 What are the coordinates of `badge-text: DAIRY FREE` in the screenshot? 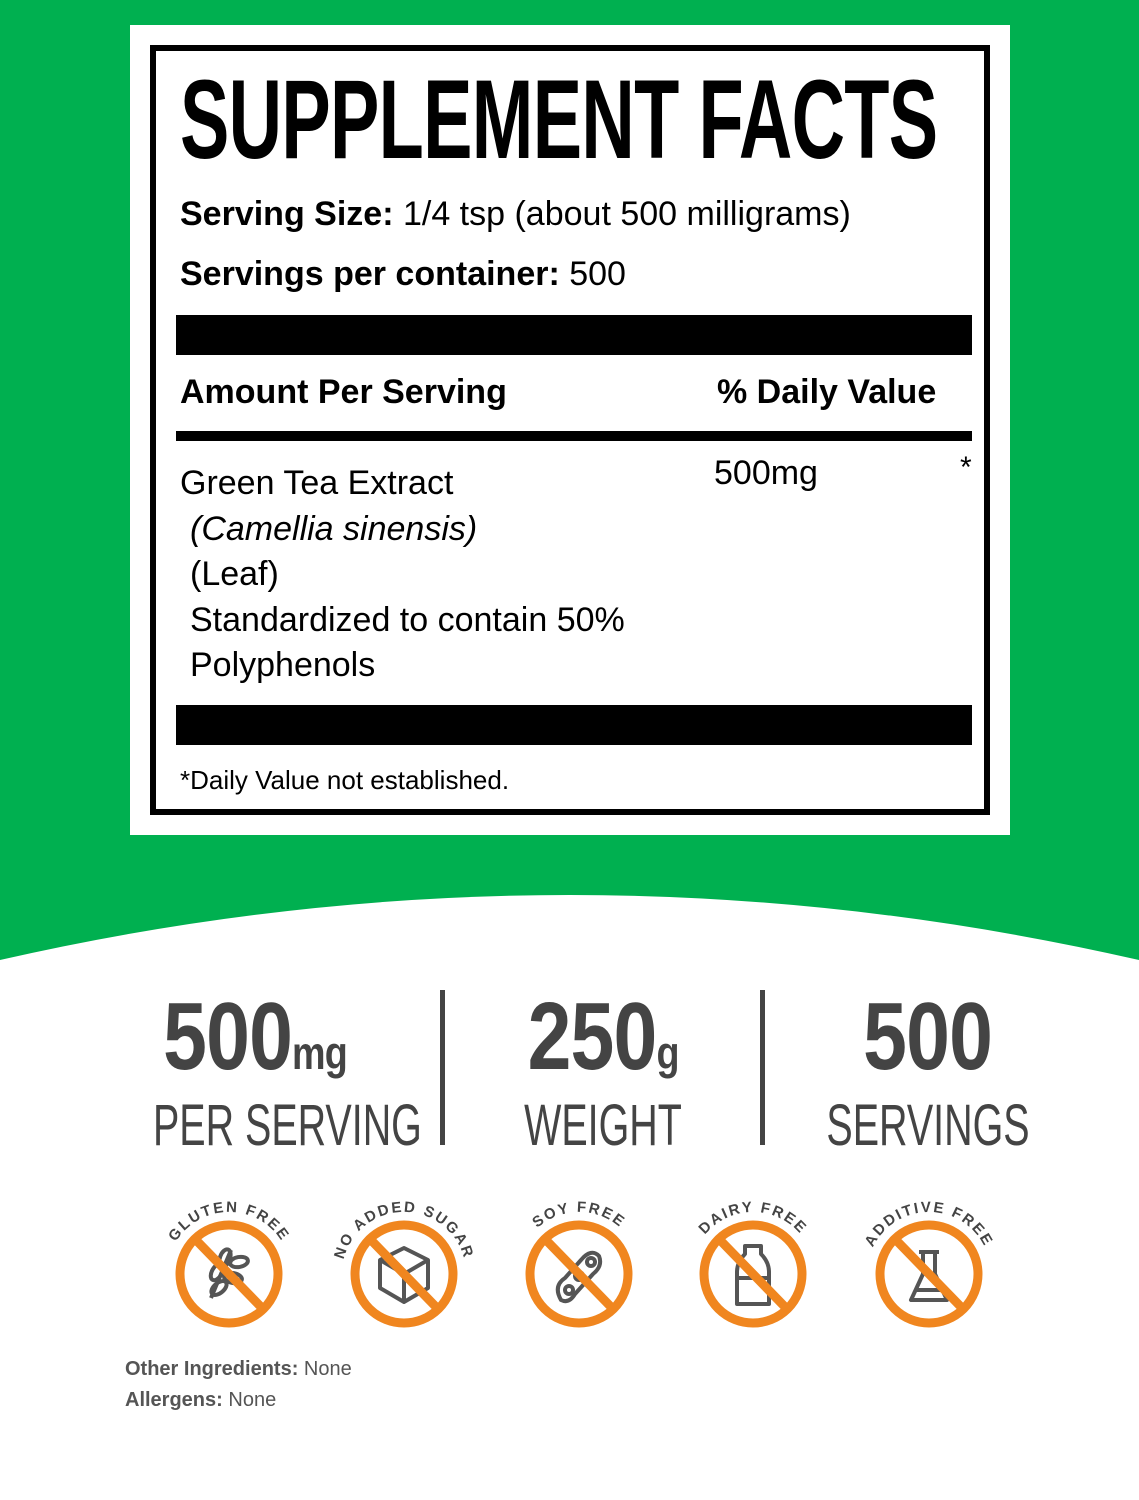 It's located at (752, 1218).